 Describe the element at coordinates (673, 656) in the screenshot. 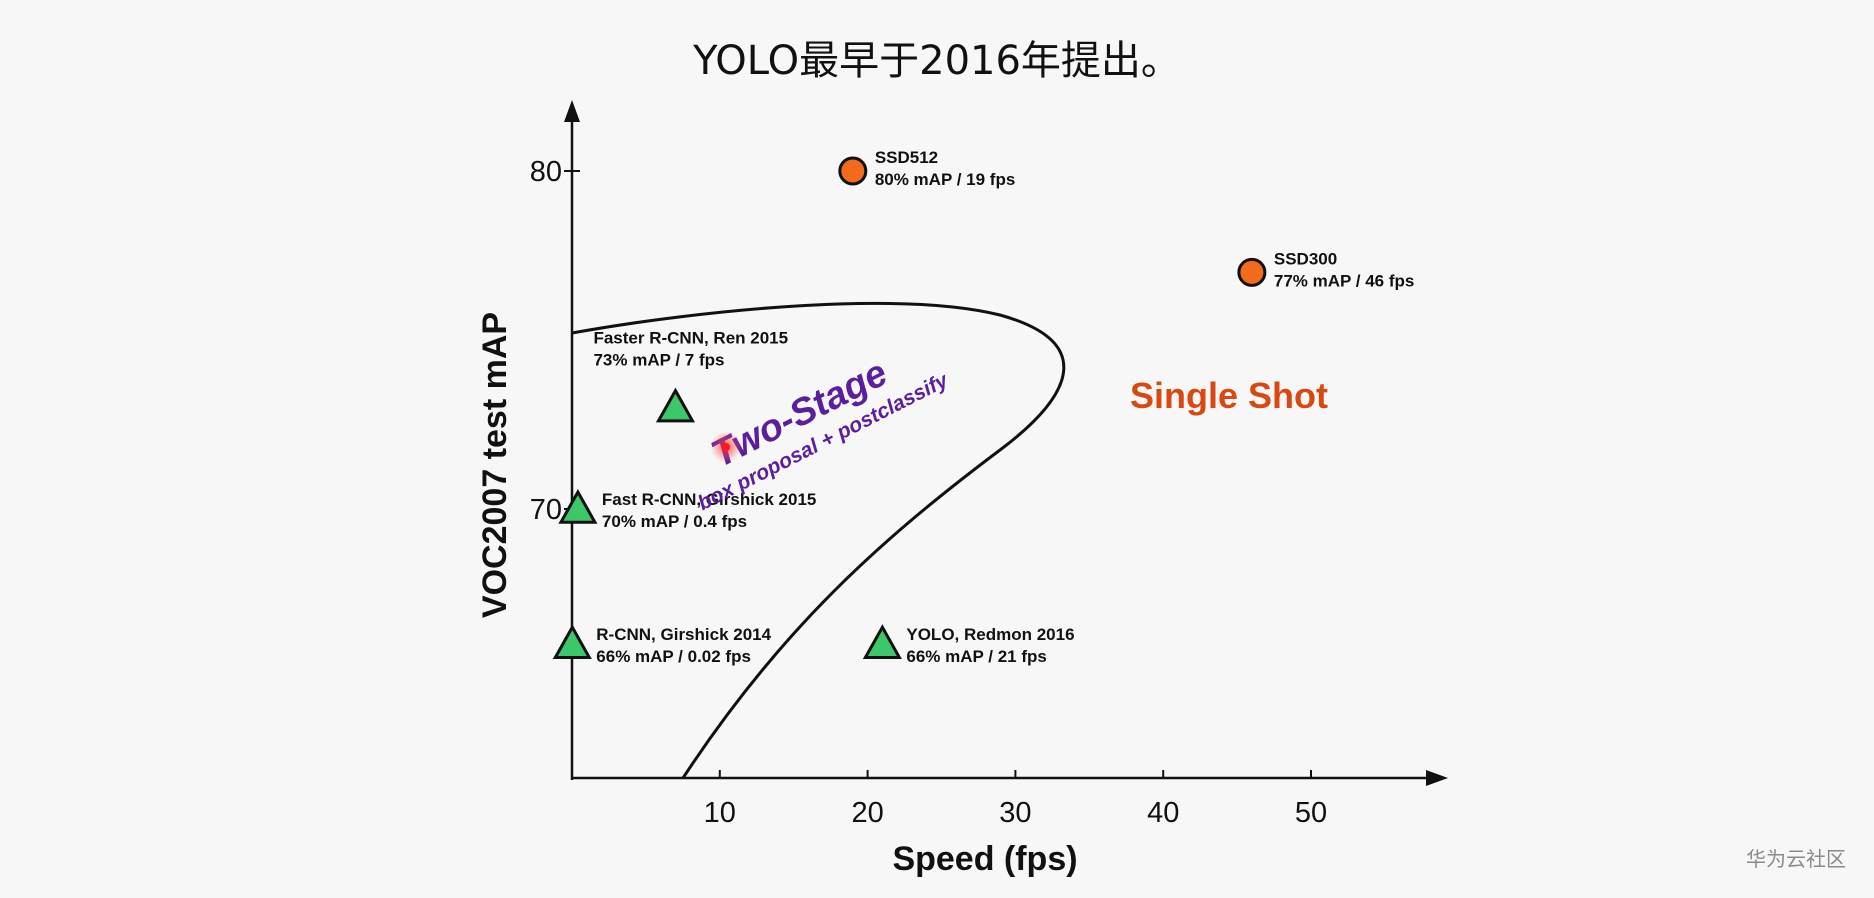

I see `point-label-detail: 66% mAP / 0.02 fps` at that location.